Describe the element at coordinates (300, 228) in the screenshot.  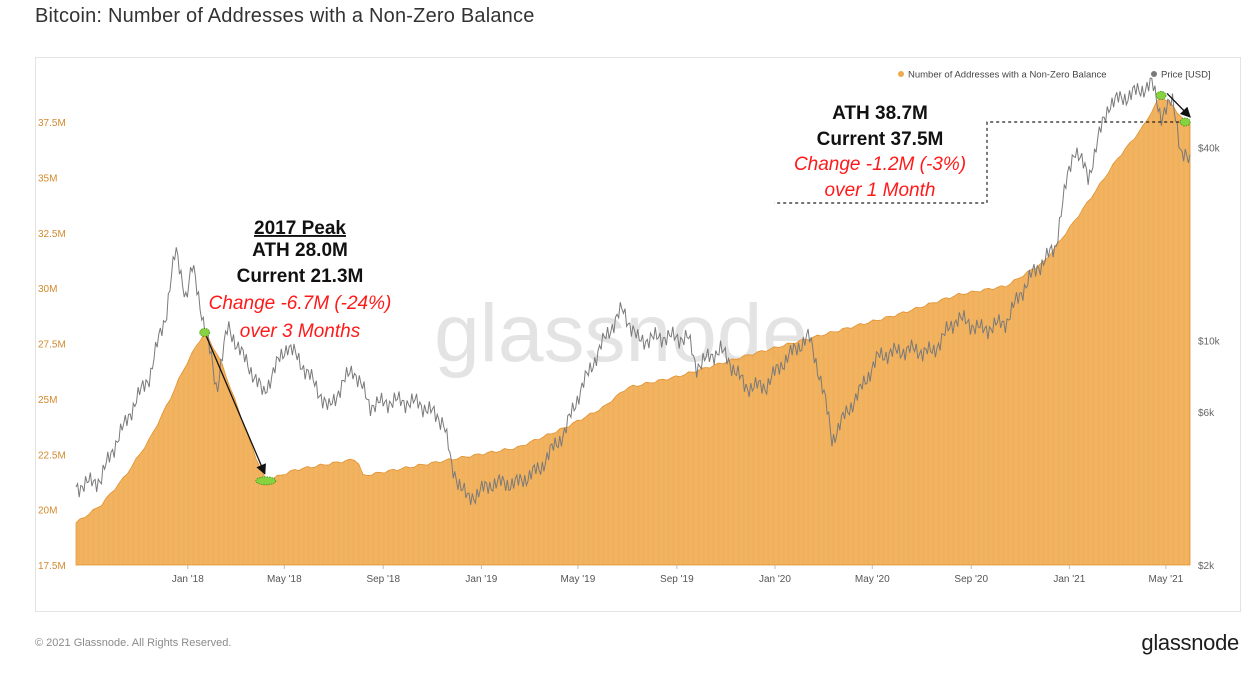
I see `ann-2017-peak-label: 2017 Peak` at that location.